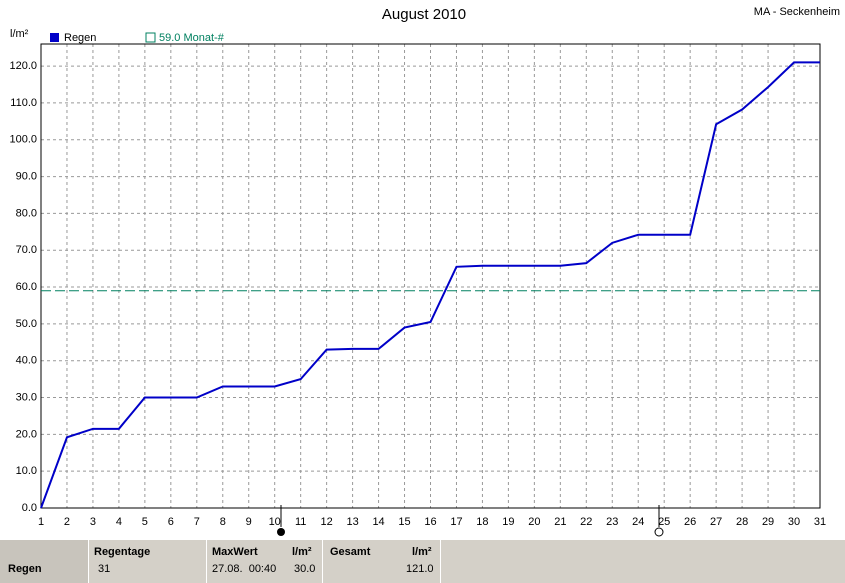 The width and height of the screenshot is (845, 583). What do you see at coordinates (560, 522) in the screenshot?
I see `x-tick-label: 21` at bounding box center [560, 522].